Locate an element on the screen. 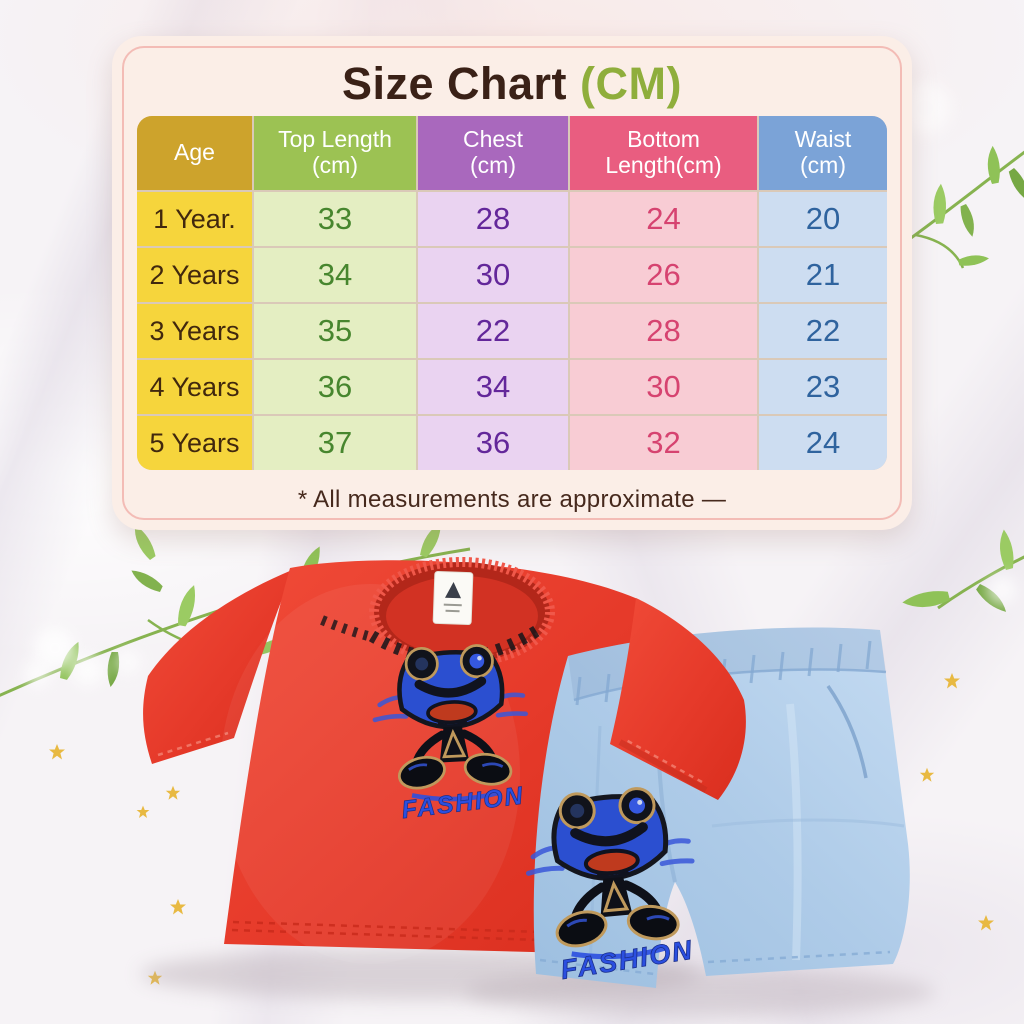 The image size is (1024, 1024). table-cell-age: 3 Years is located at coordinates (194, 331).